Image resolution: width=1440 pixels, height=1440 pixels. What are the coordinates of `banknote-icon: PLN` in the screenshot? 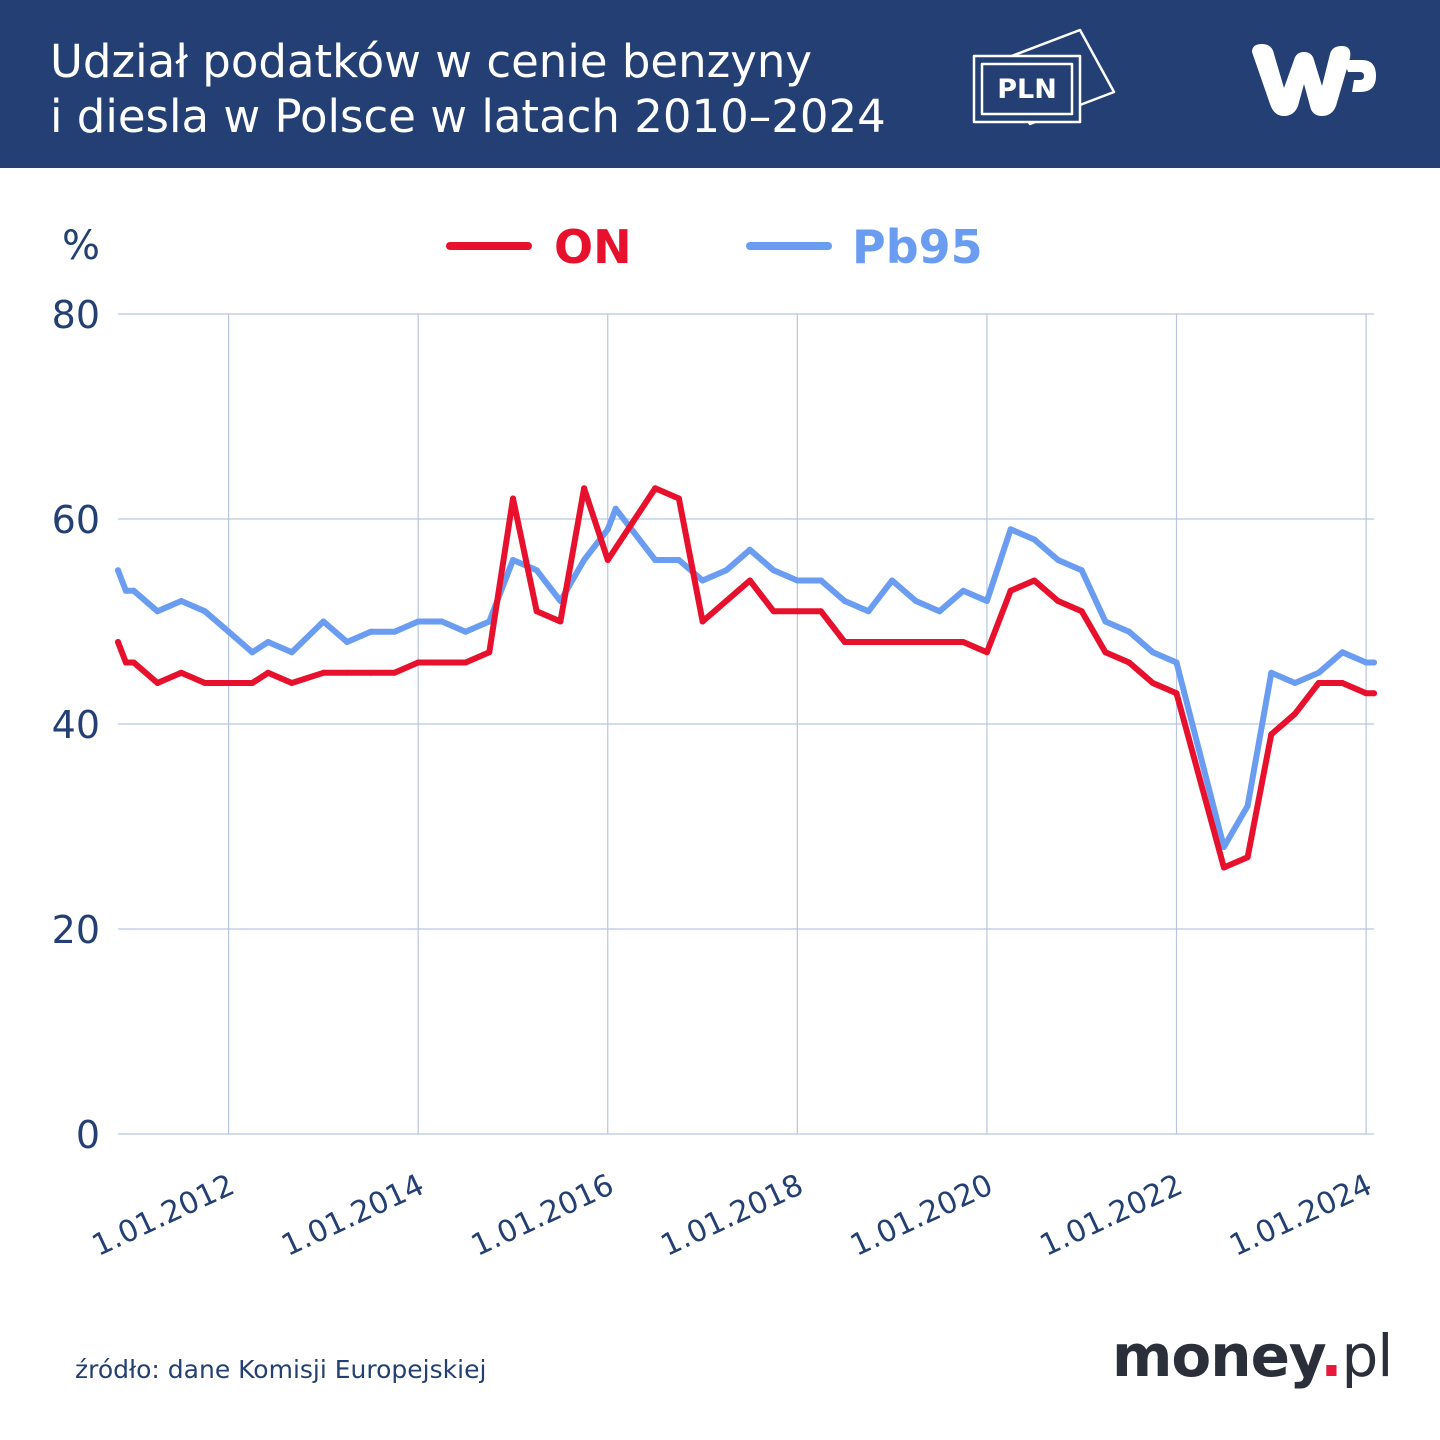 It's located at (1044, 77).